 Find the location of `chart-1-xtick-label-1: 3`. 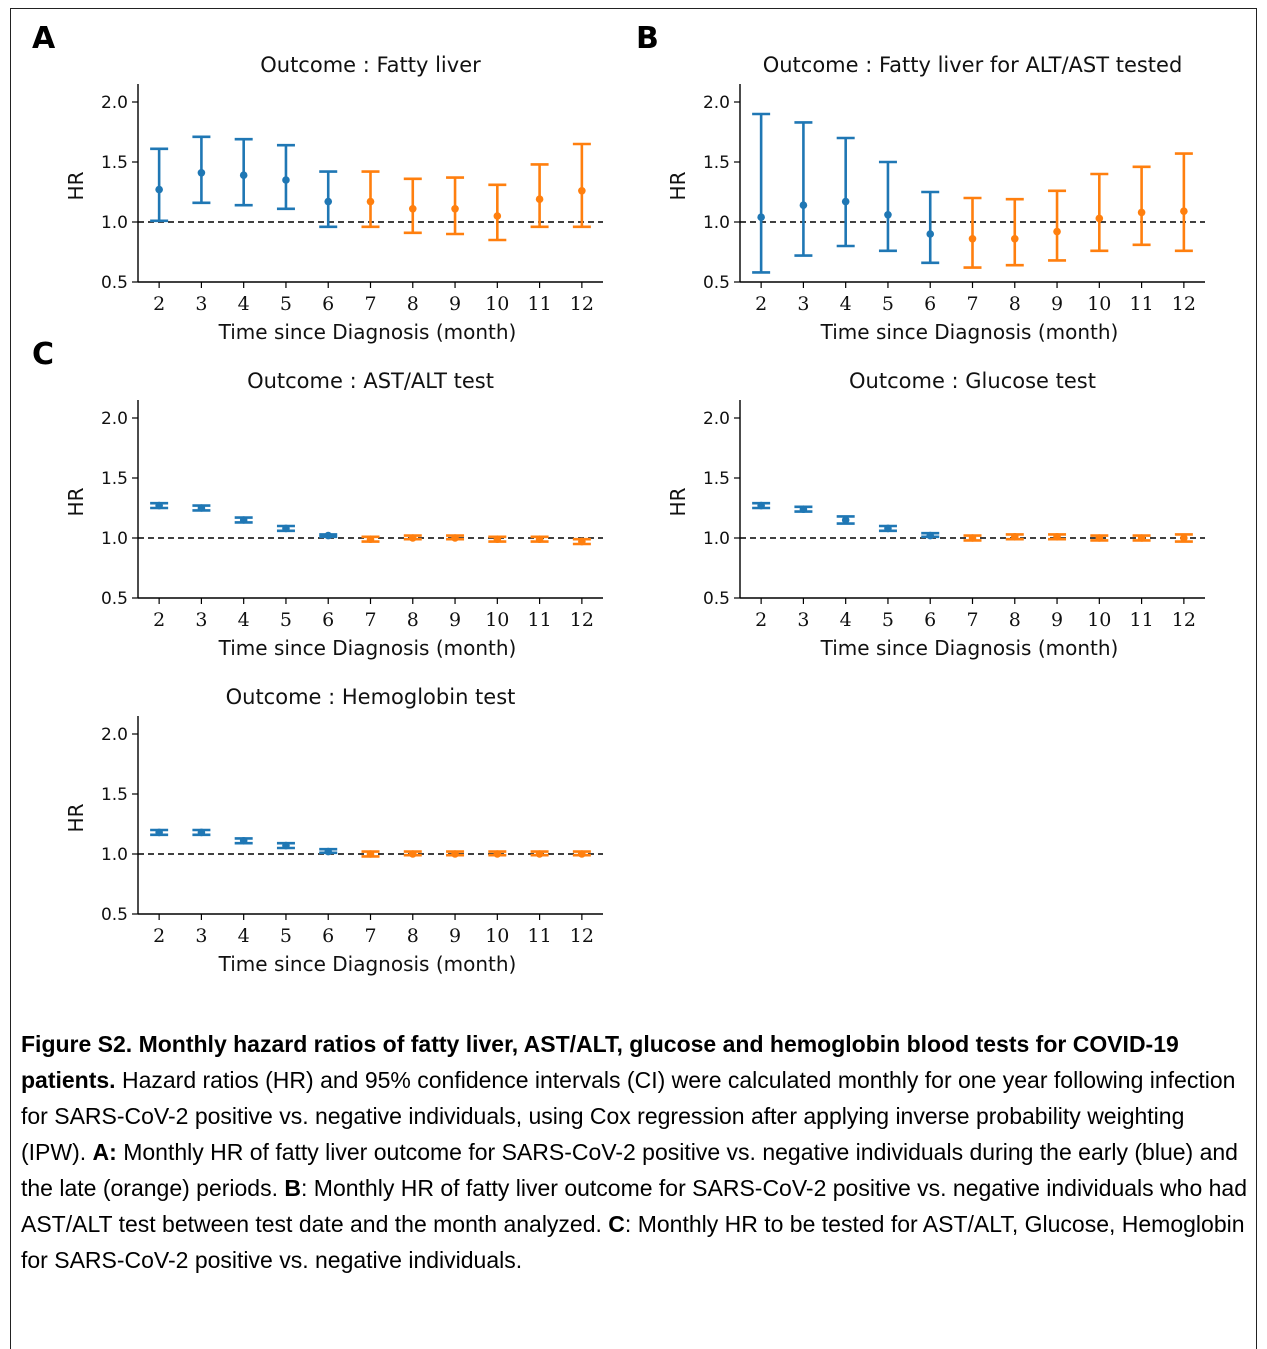

chart-1-xtick-label-1: 3 is located at coordinates (803, 304).